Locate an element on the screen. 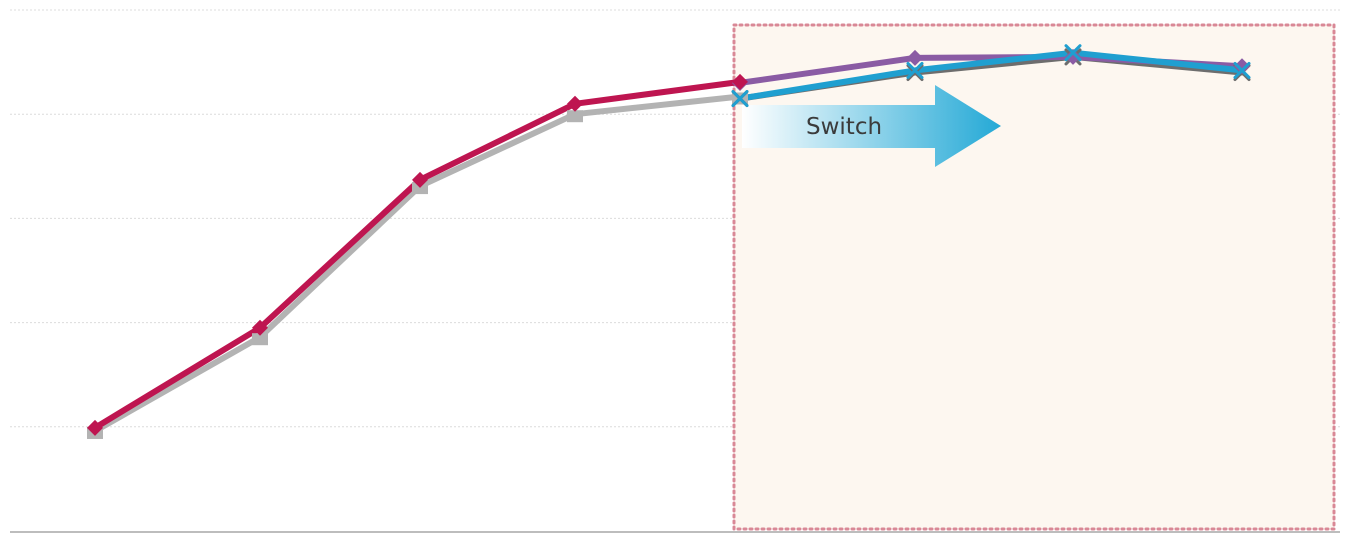 The image size is (1351, 540). series-3-line is located at coordinates (991, 75).